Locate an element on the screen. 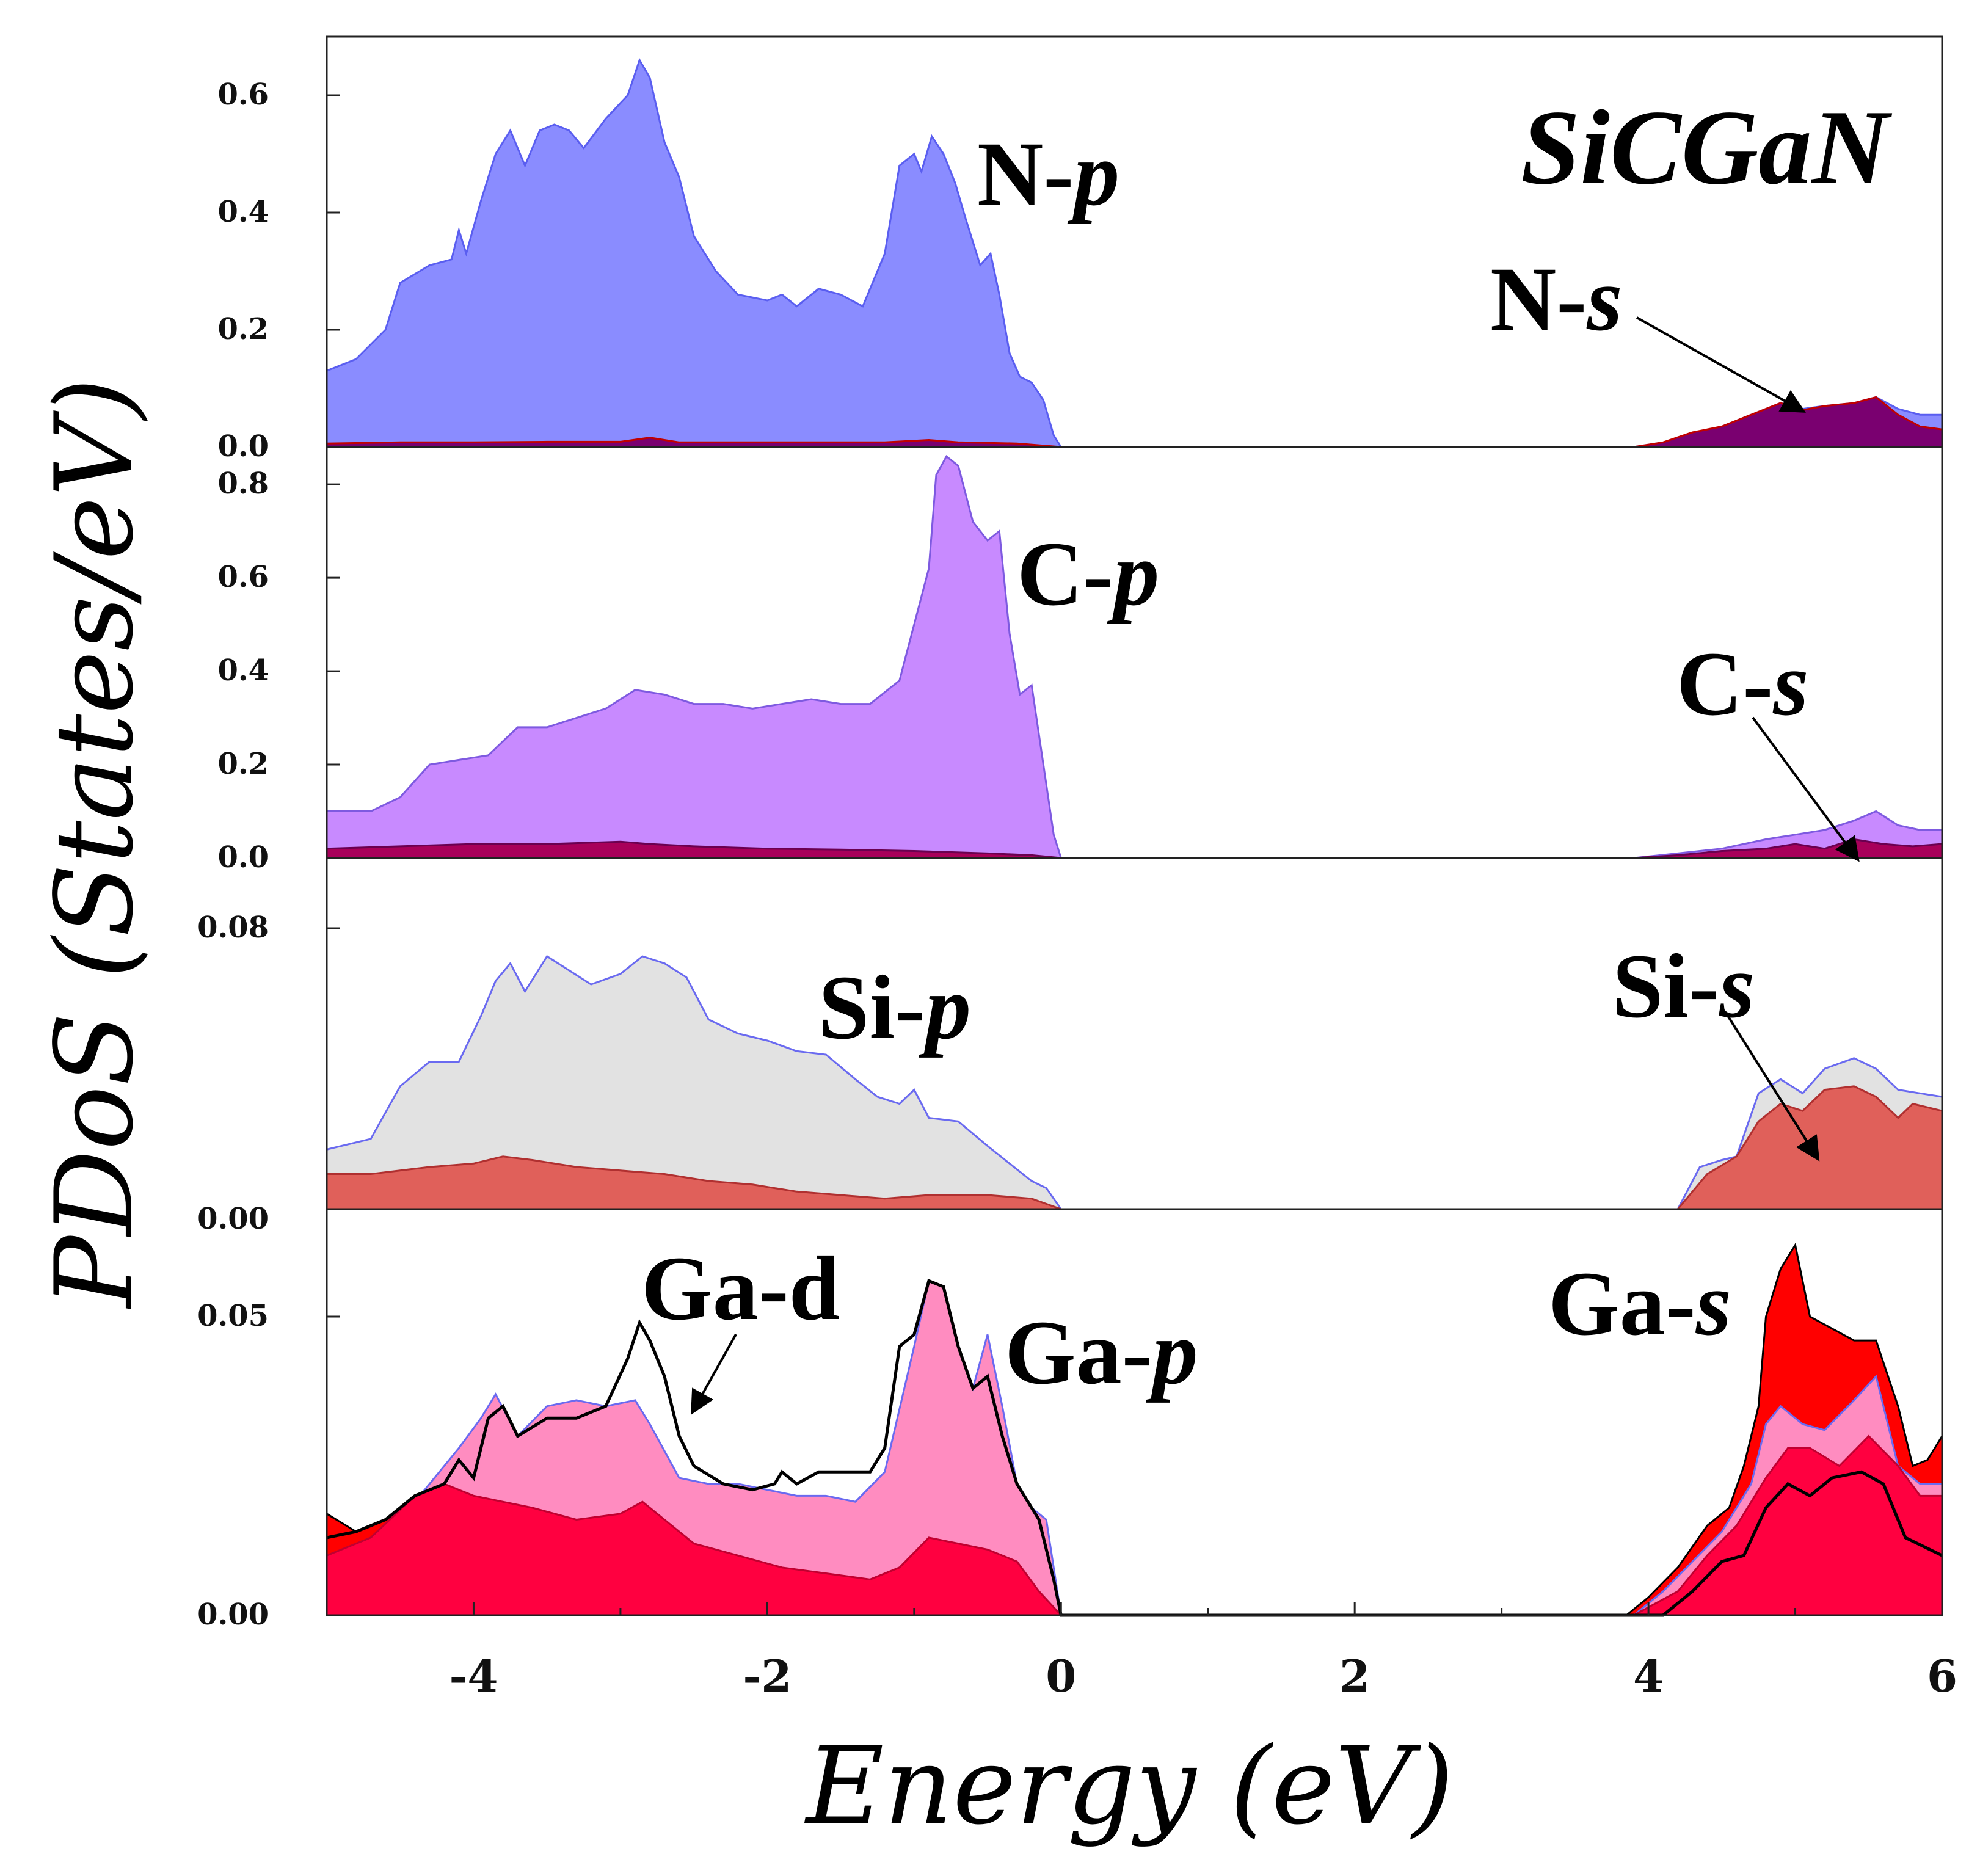 This screenshot has height=1876, width=1969. y-tick-label-n: 0.6 is located at coordinates (243, 95).